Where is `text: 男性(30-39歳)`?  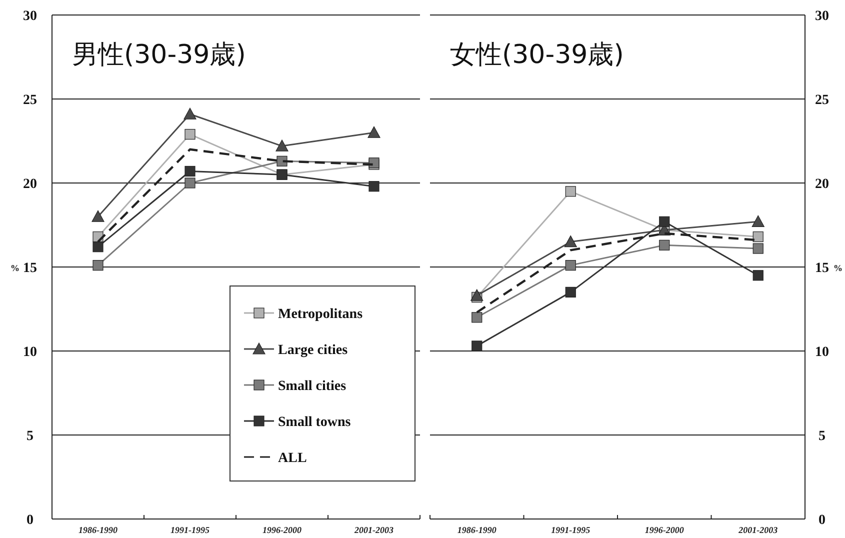
text: 男性(30-39歳) is located at coordinates (159, 55).